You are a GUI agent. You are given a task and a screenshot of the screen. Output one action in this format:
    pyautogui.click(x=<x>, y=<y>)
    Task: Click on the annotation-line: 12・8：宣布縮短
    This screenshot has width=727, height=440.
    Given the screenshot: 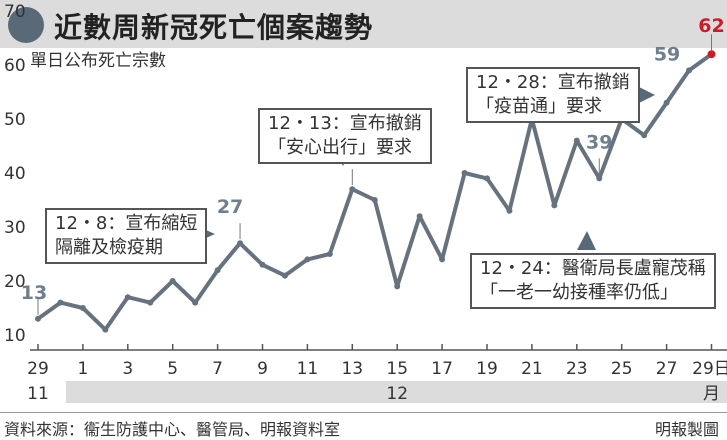 What is the action you would take?
    pyautogui.click(x=126, y=223)
    